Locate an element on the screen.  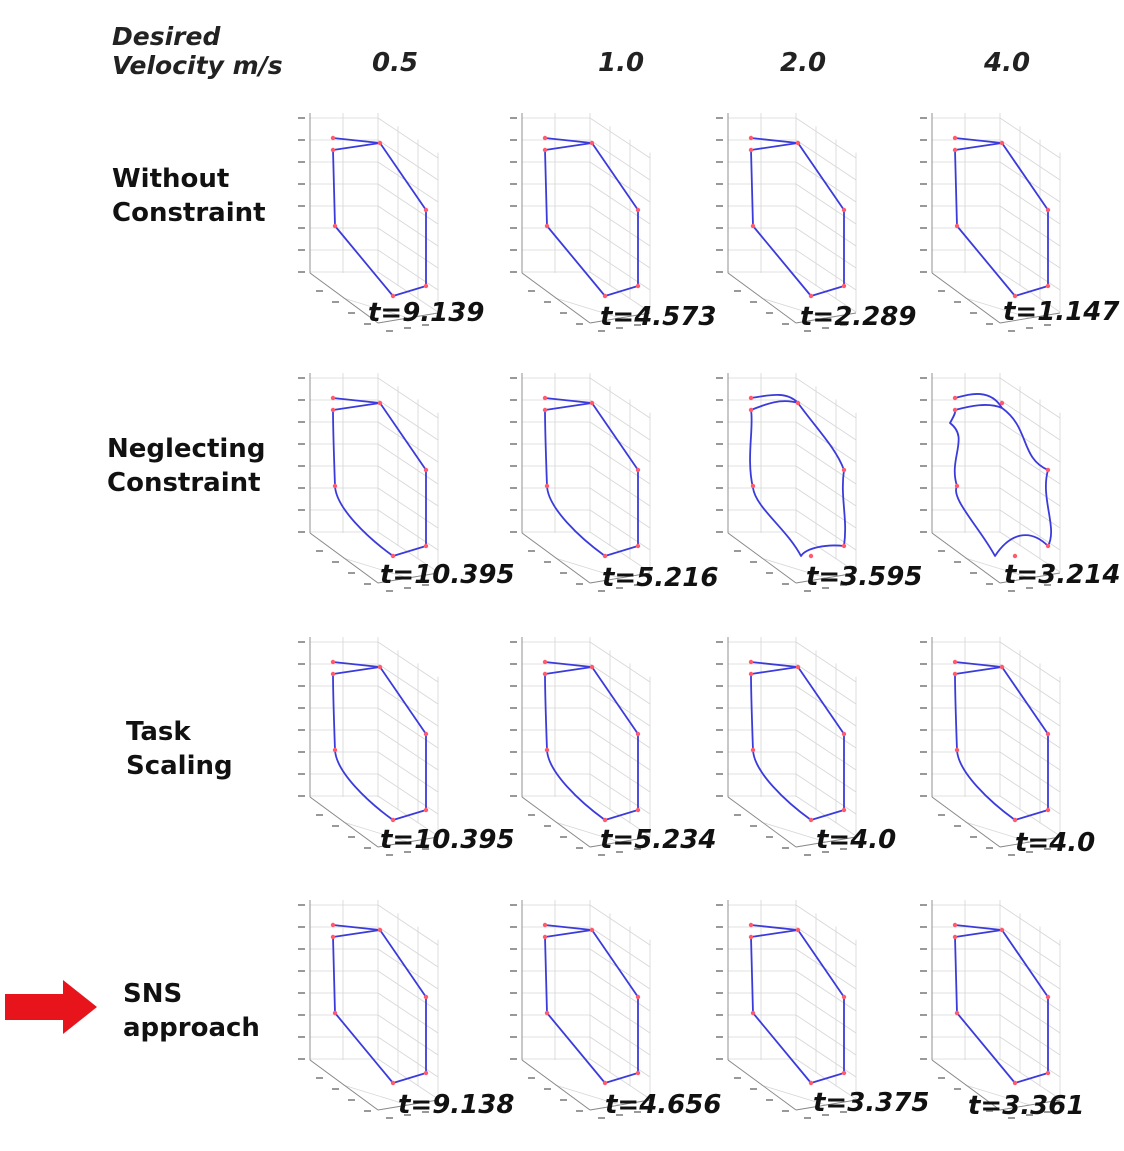
execution-time-label: t=3.214 is located at coordinates (1062, 575).